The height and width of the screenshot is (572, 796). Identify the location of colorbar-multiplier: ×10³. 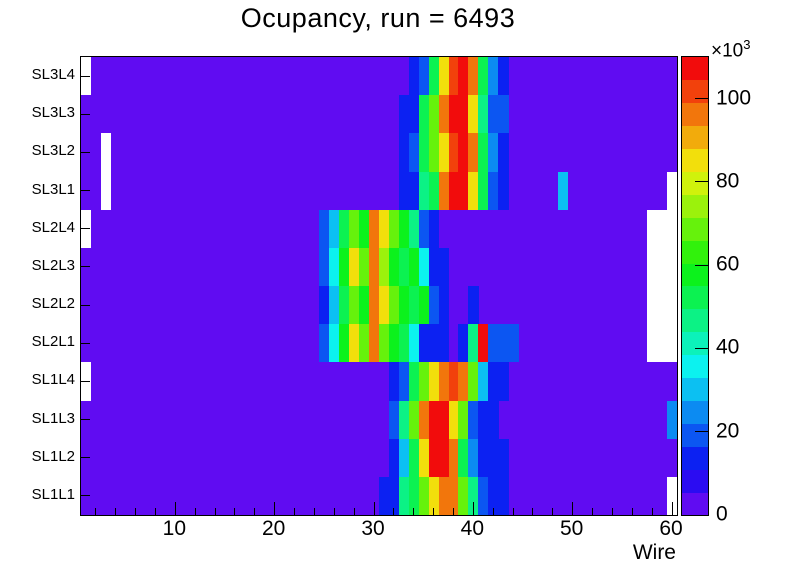
(730, 49).